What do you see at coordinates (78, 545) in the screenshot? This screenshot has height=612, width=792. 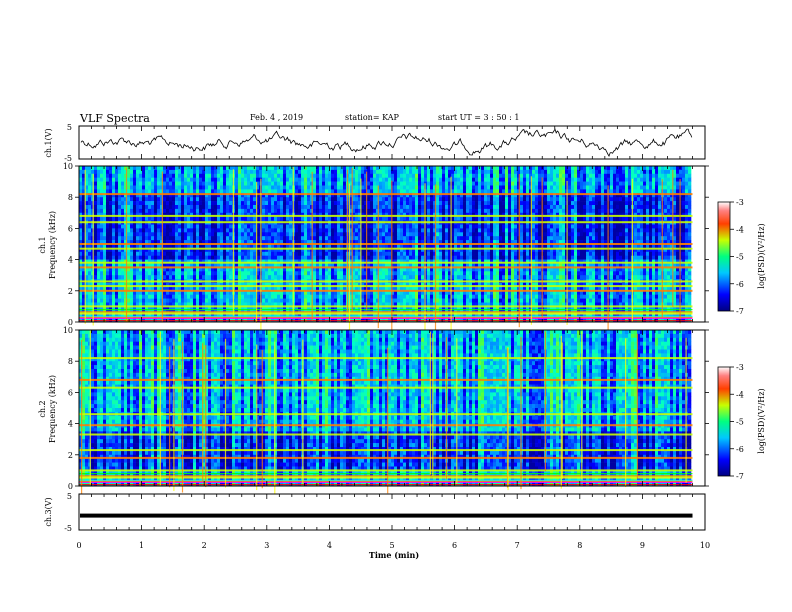 I see `time-tick-label: 0` at bounding box center [78, 545].